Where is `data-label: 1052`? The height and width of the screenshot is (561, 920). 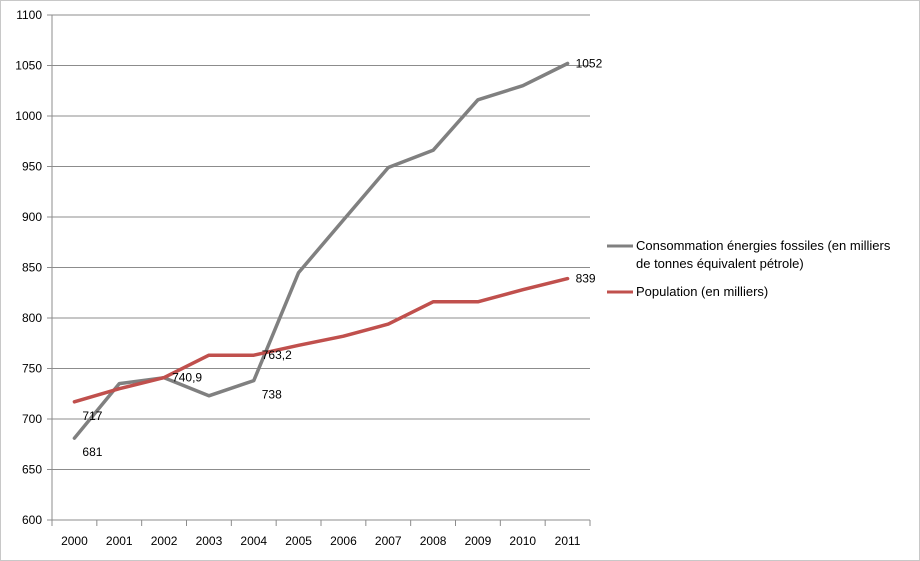
data-label: 1052 is located at coordinates (589, 63).